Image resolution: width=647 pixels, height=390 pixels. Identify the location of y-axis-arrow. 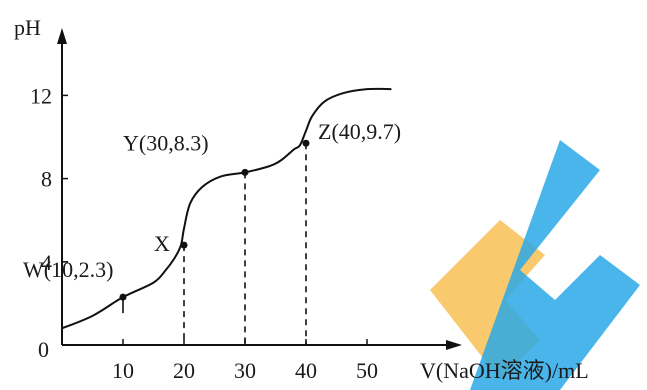
(62, 36).